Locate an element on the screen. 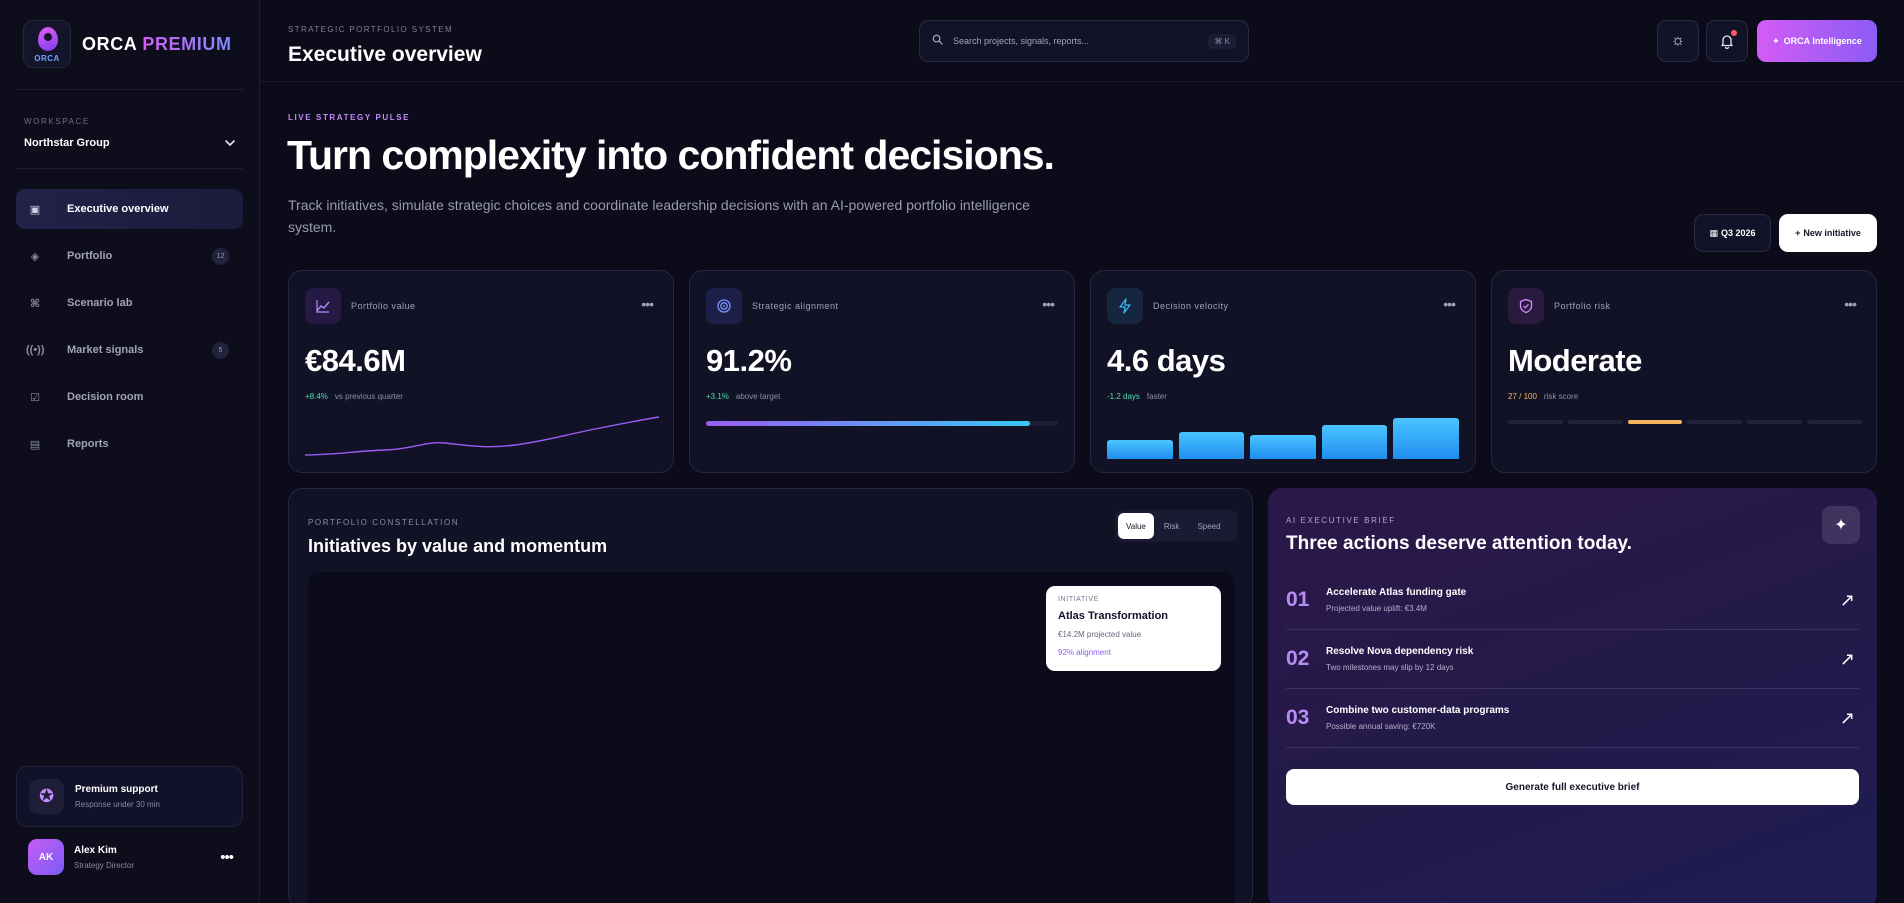 The height and width of the screenshot is (903, 1904). sidebar-item-label: Decision room is located at coordinates (105, 397).